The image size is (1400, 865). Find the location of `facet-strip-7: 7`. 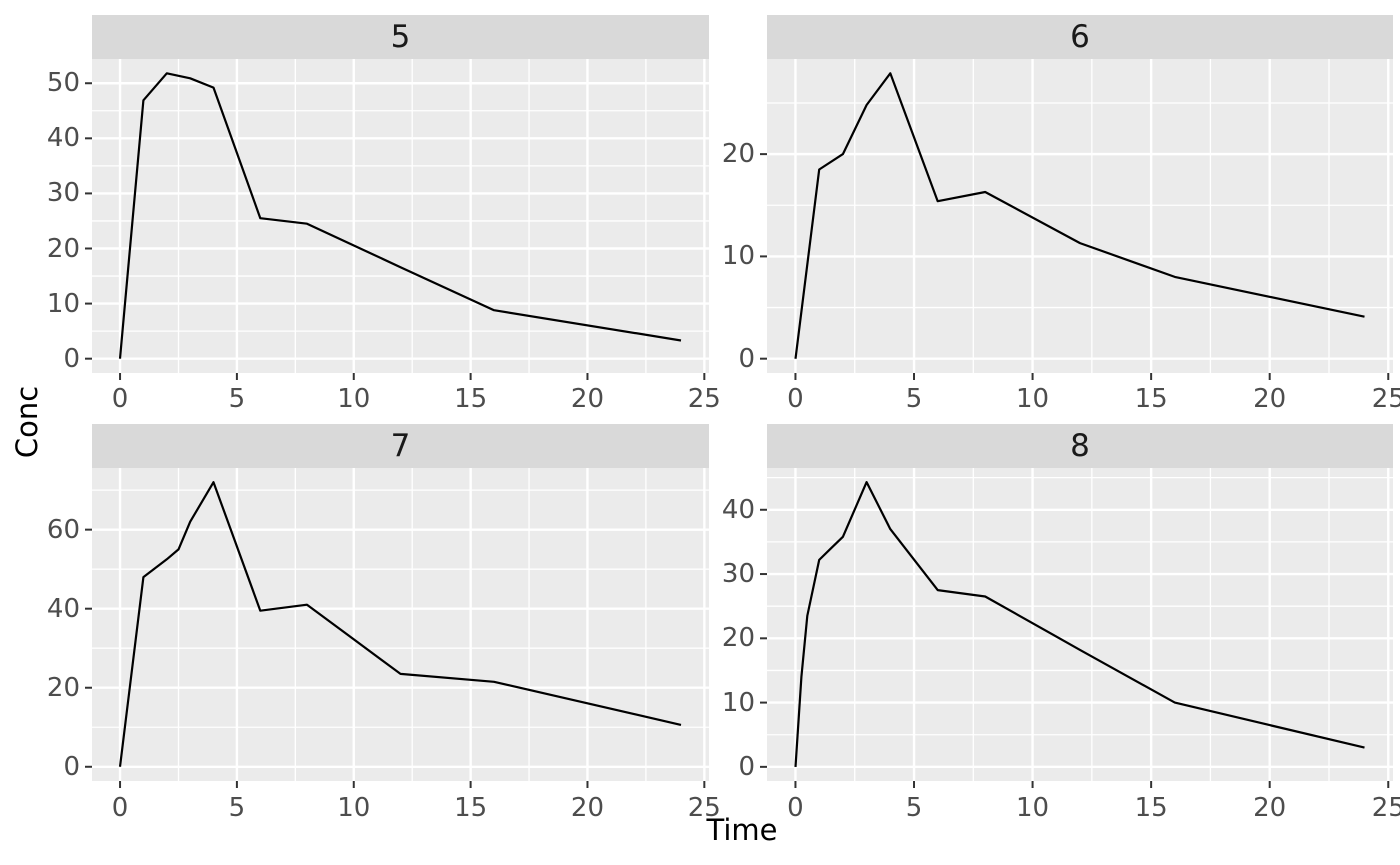

facet-strip-7: 7 is located at coordinates (400, 446).